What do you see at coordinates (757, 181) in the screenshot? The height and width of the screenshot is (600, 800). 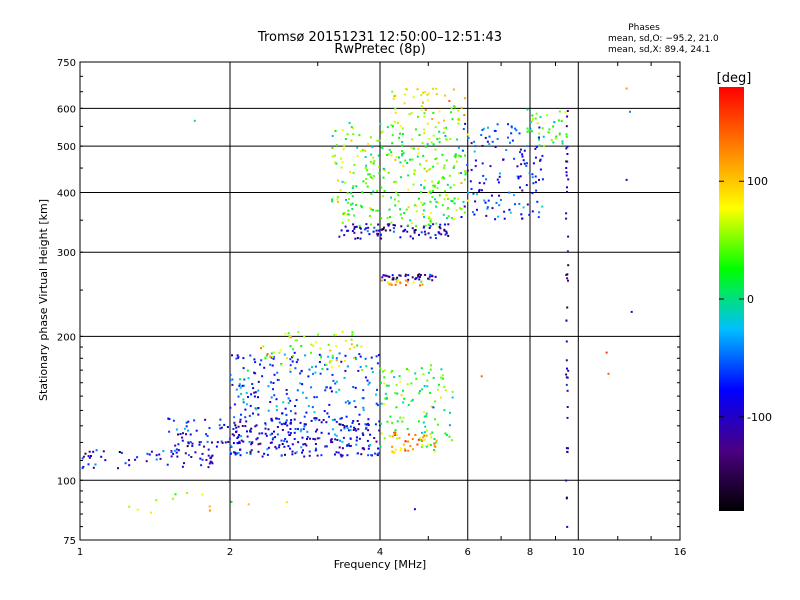 I see `colorbar-tick-label: 100` at bounding box center [757, 181].